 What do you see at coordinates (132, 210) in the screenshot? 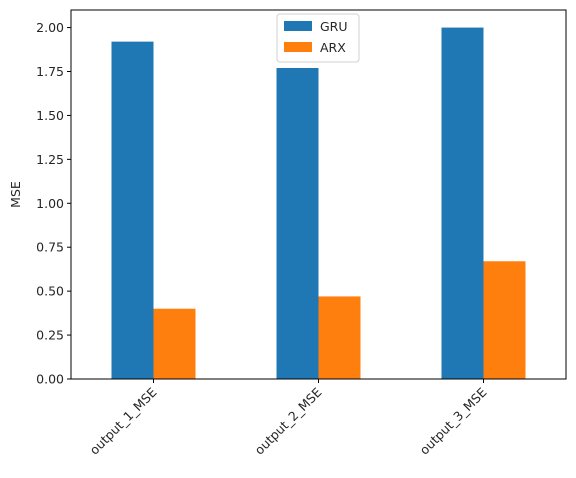
I see `bar-gru-output_1_MSE` at bounding box center [132, 210].